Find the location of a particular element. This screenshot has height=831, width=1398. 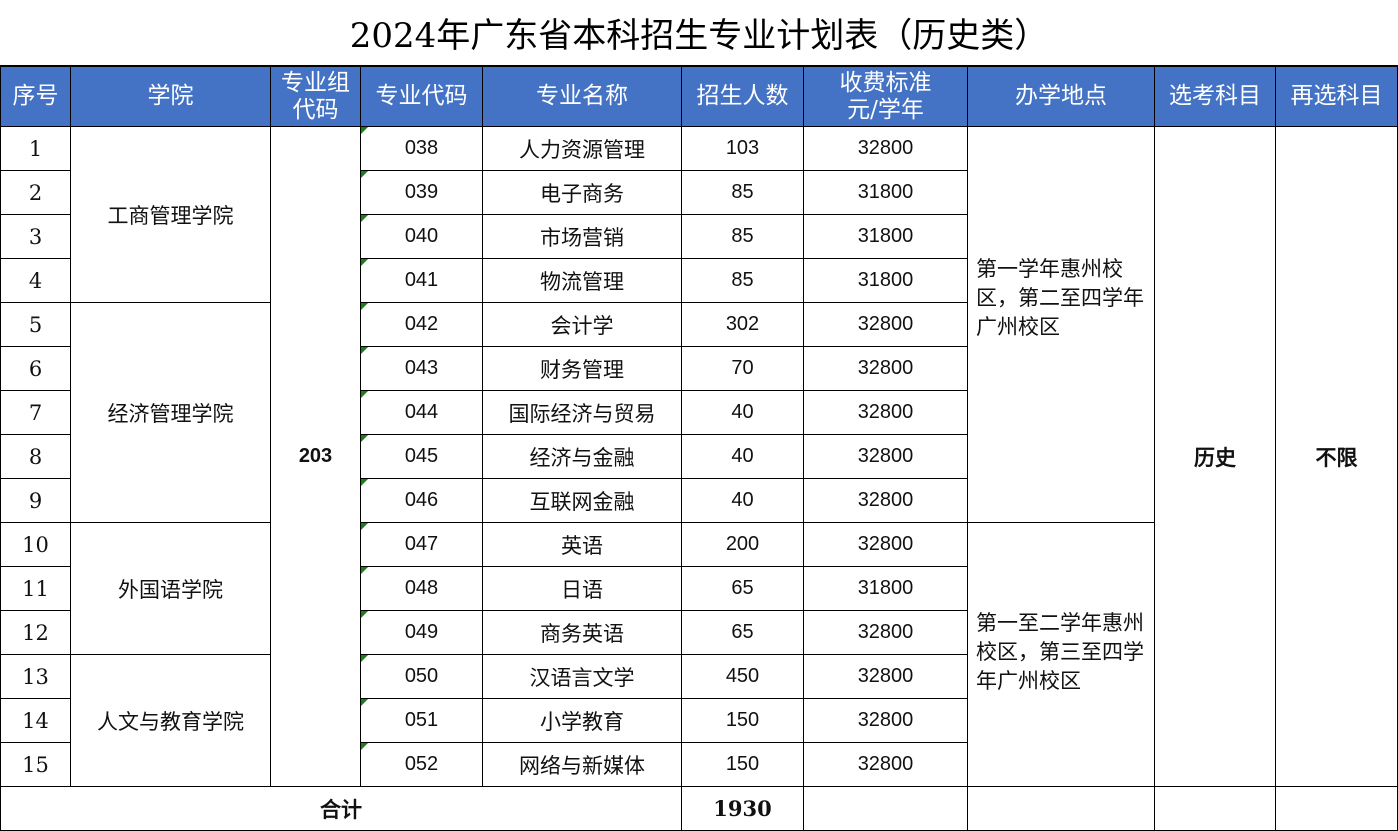

header-fee: 收费标准 元/学年 is located at coordinates (885, 96).